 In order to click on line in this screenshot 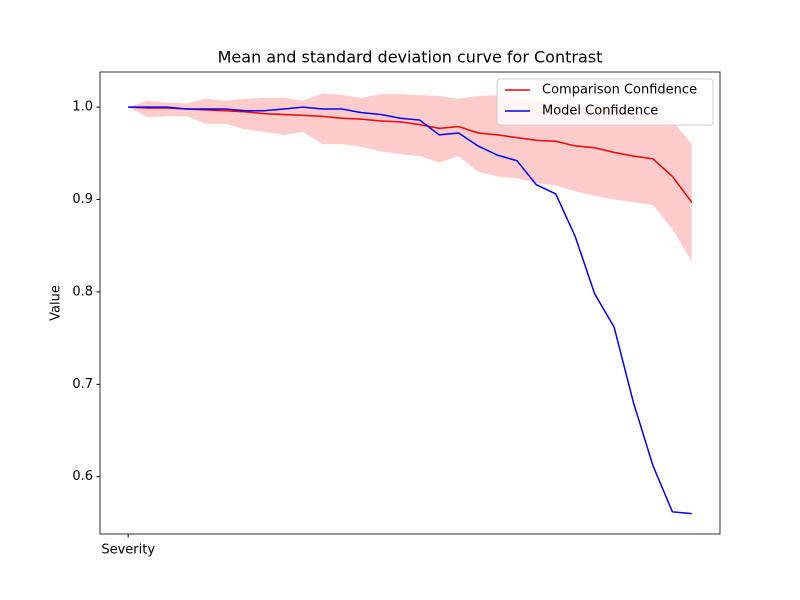, I will do `click(410, 154)`.